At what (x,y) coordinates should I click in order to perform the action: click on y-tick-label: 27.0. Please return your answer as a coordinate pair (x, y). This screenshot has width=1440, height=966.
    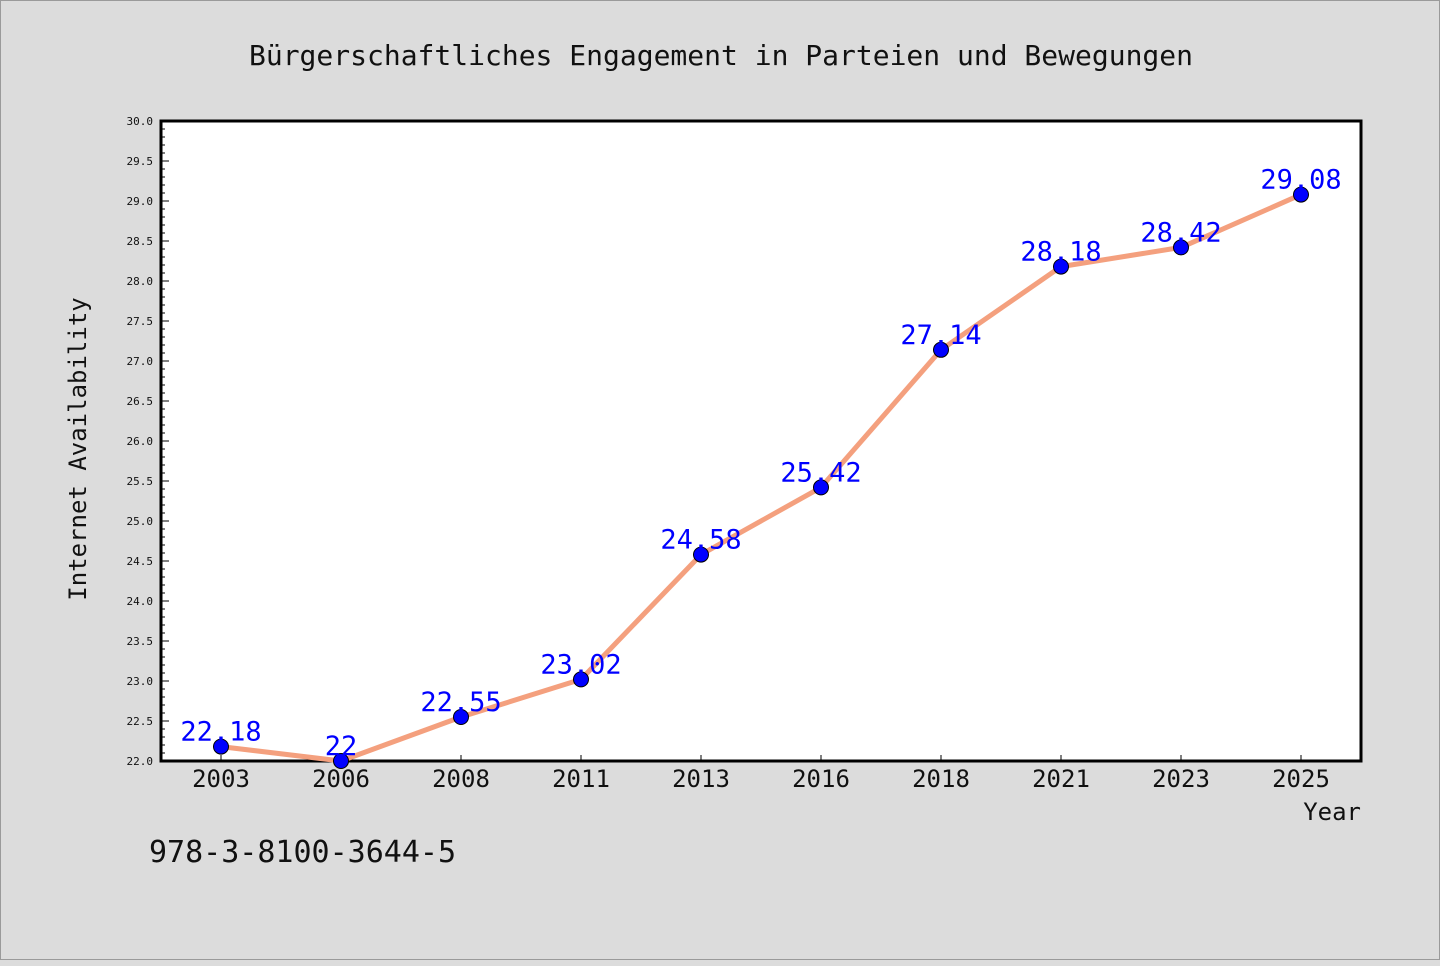
    Looking at the image, I should click on (140, 361).